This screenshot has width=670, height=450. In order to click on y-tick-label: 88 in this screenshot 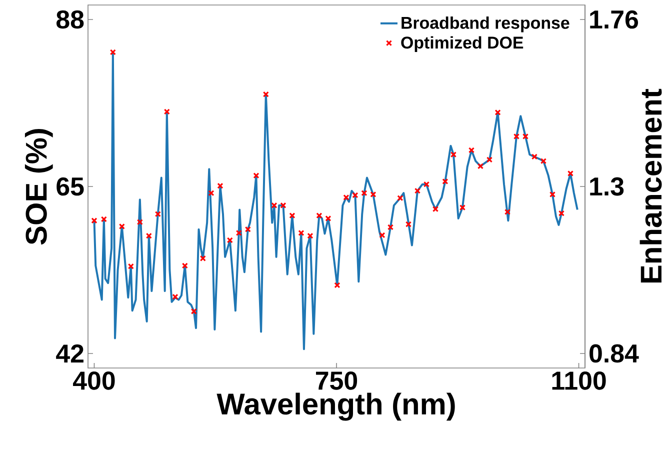, I will do `click(70, 19)`.